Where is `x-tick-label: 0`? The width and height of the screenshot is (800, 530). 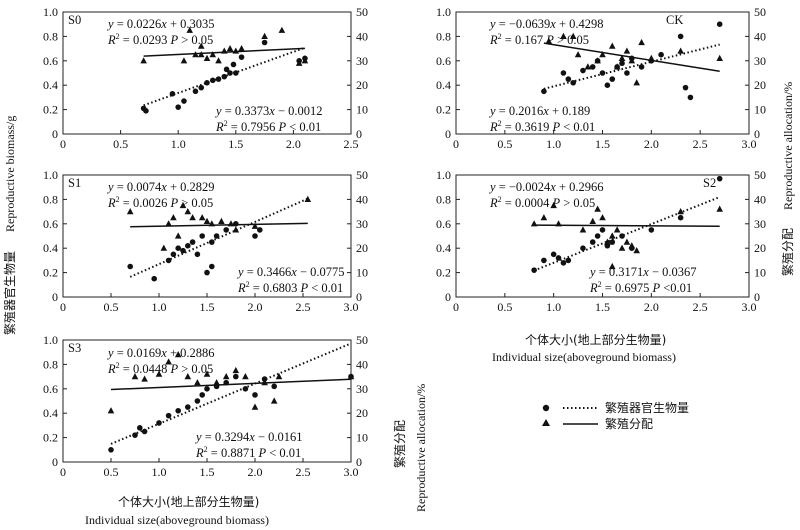
x-tick-label: 0 is located at coordinates (456, 144).